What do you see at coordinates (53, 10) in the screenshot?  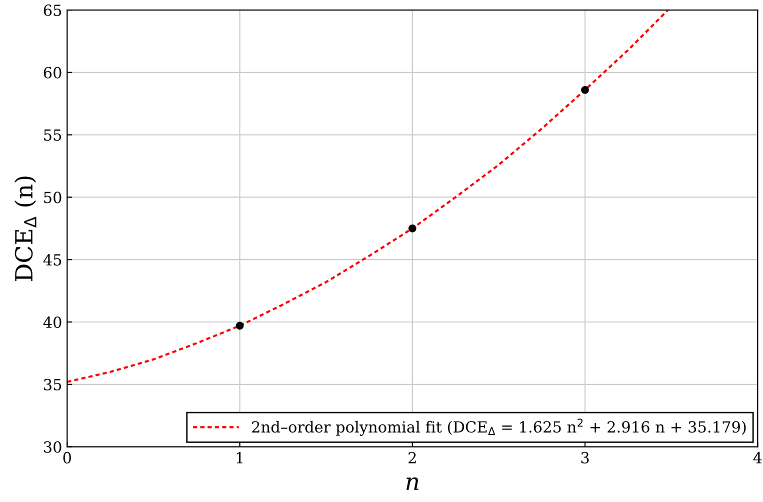 I see `y-tick-label: 65` at bounding box center [53, 10].